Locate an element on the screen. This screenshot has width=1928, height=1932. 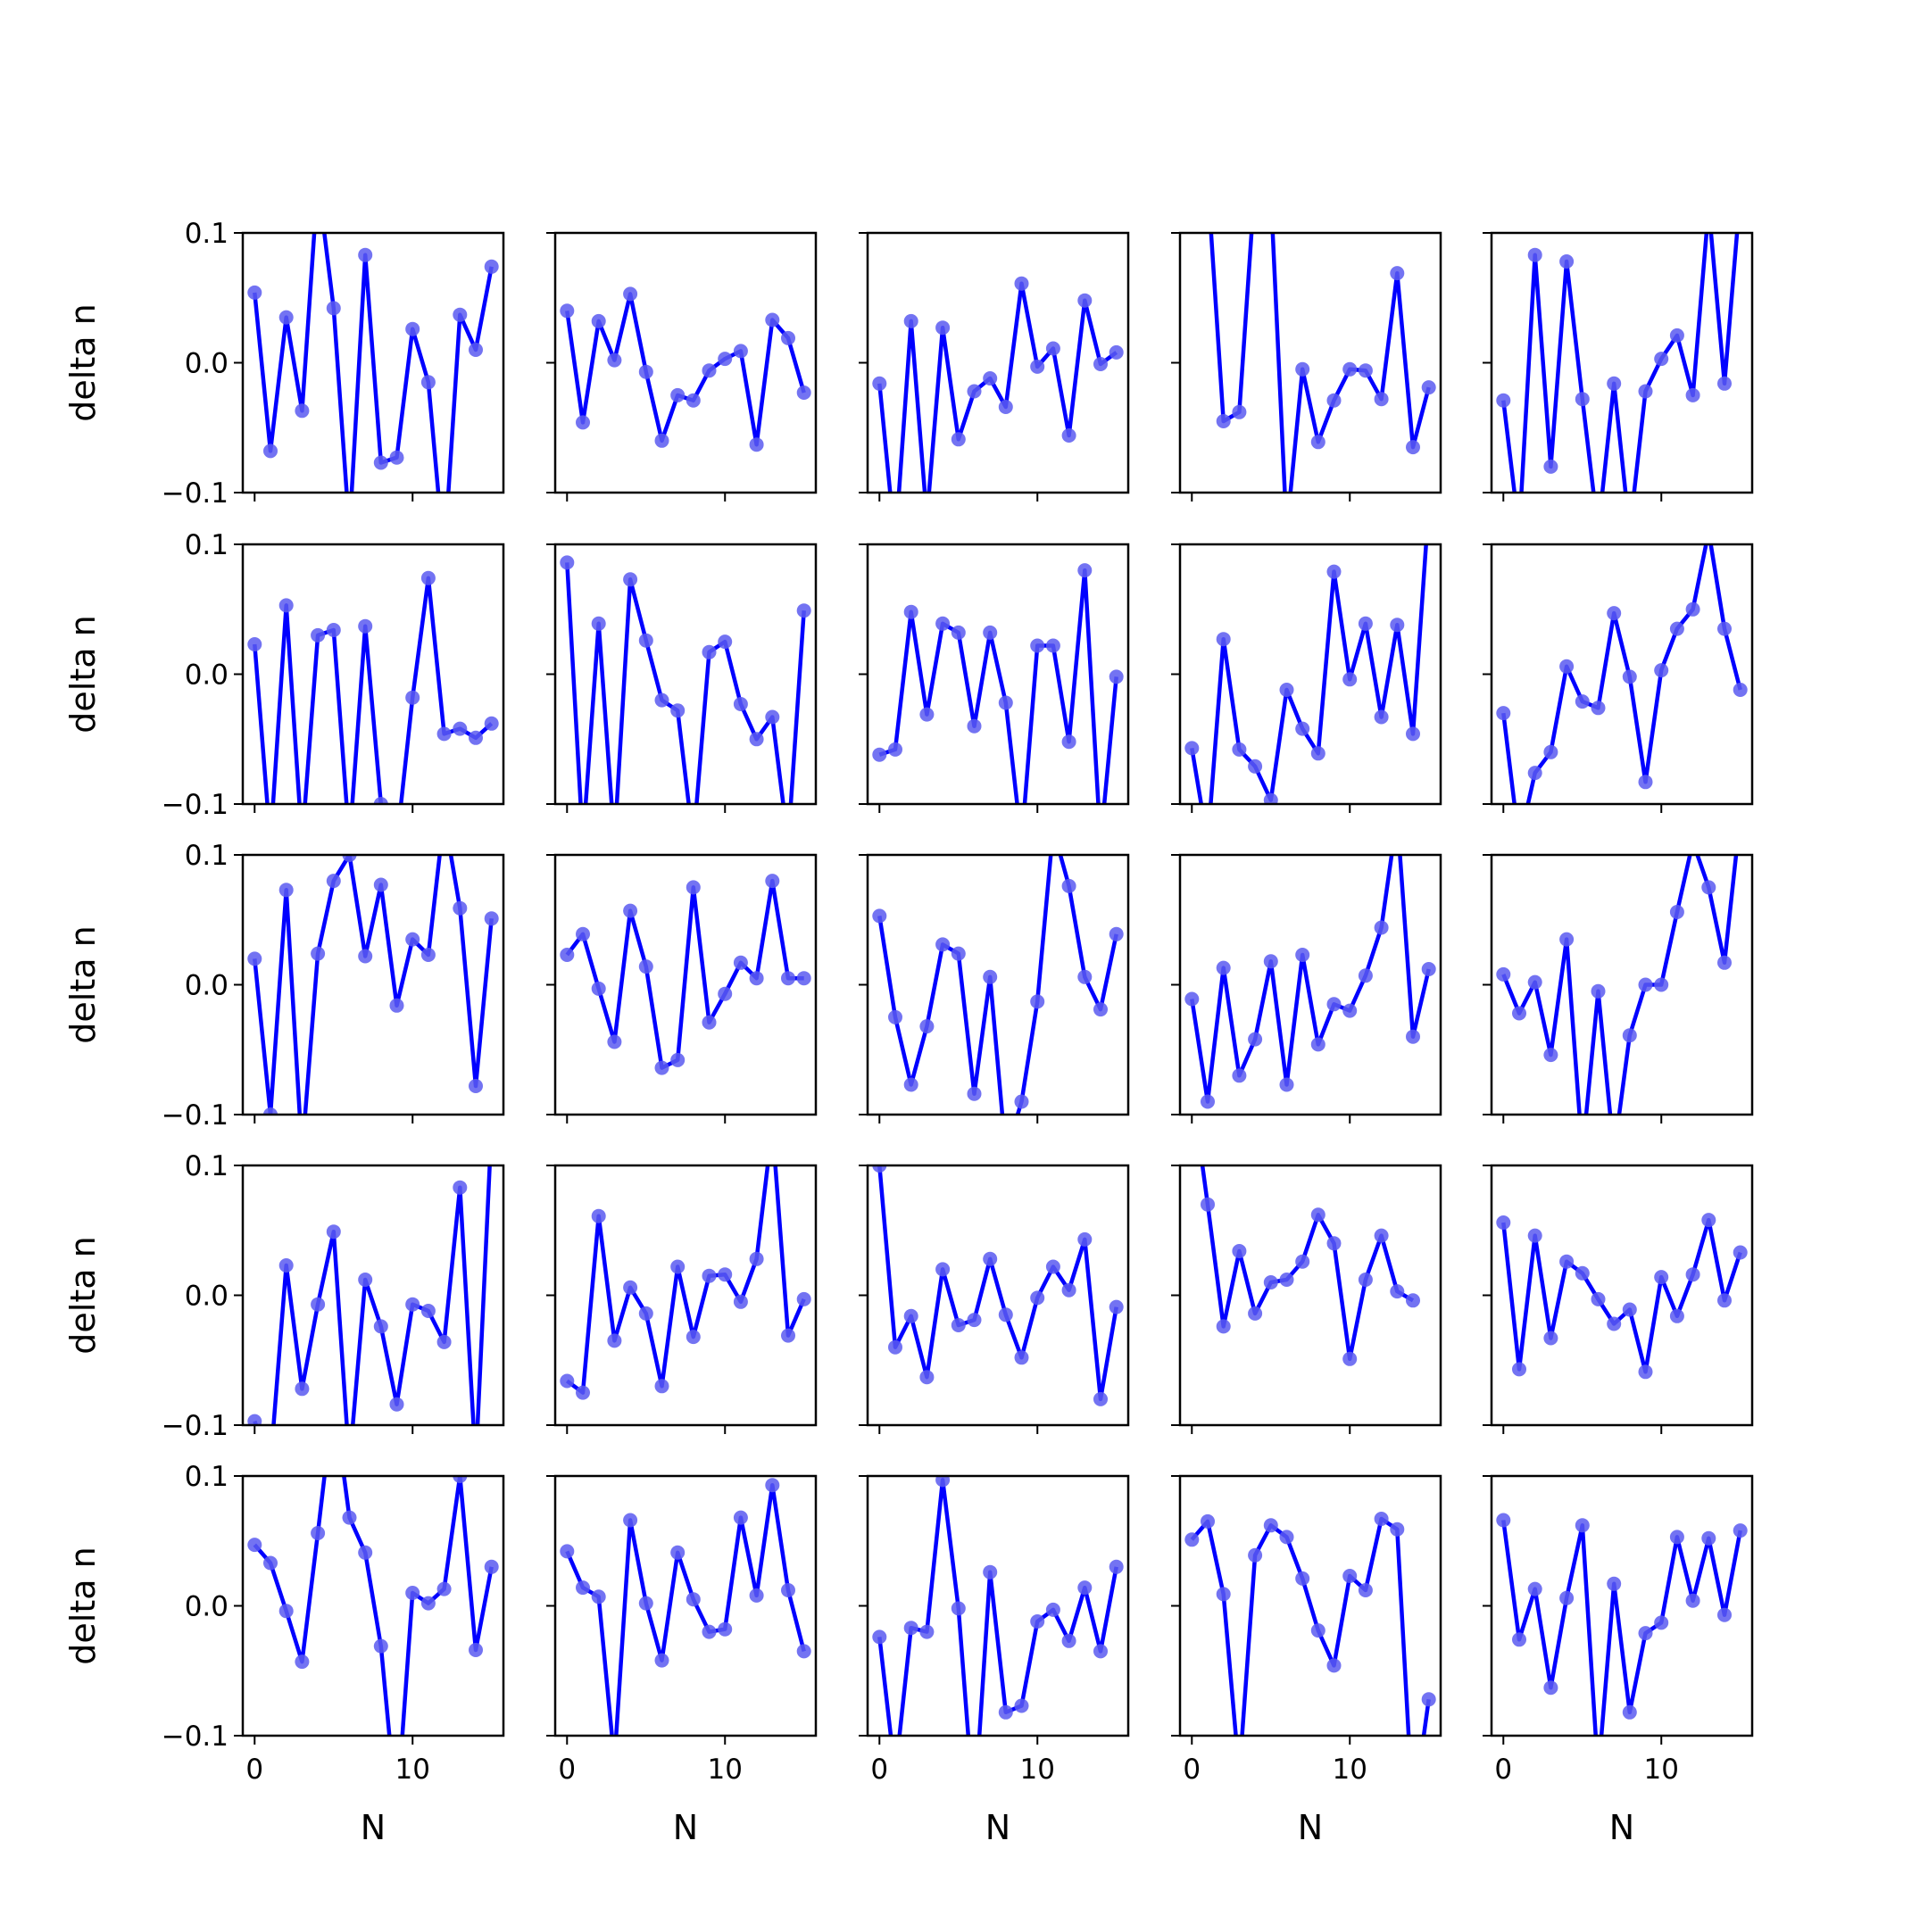
subplot-r4-c3: 0 10 N is located at coordinates (1306, 1660).